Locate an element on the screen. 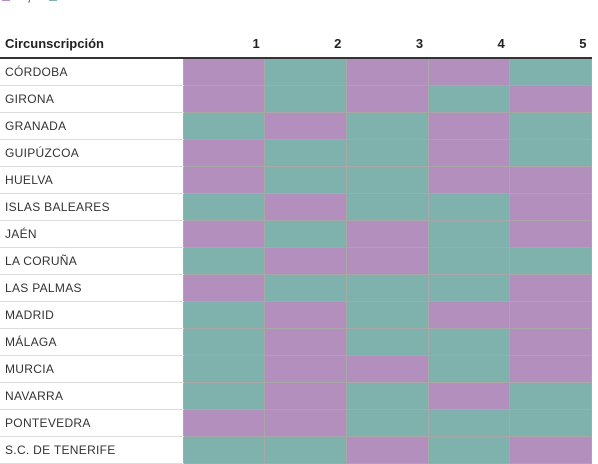 The height and width of the screenshot is (464, 598). table-row: S.C. DE TENERIFE is located at coordinates (296, 450).